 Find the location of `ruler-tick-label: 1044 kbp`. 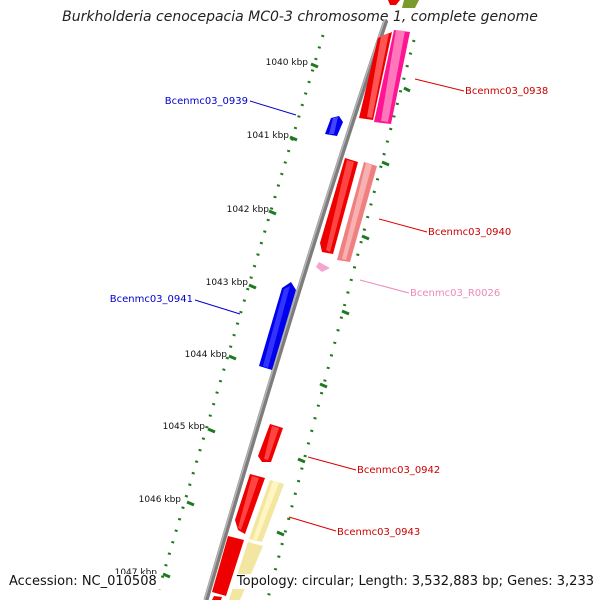

ruler-tick-label: 1044 kbp is located at coordinates (206, 355).